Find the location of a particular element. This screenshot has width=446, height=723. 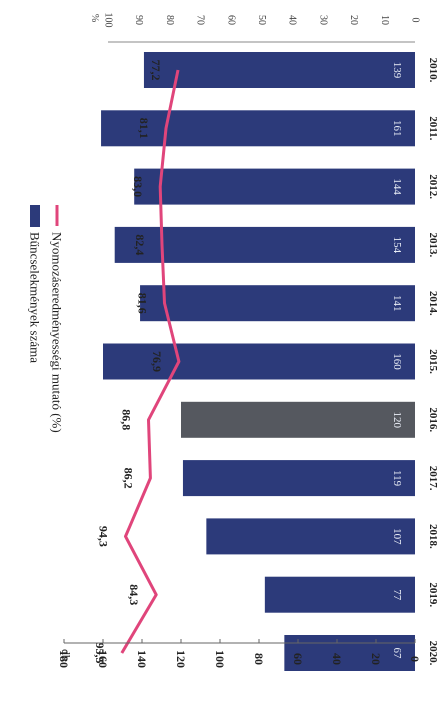

line-value-label: 82,4 is located at coordinates (140, 244).